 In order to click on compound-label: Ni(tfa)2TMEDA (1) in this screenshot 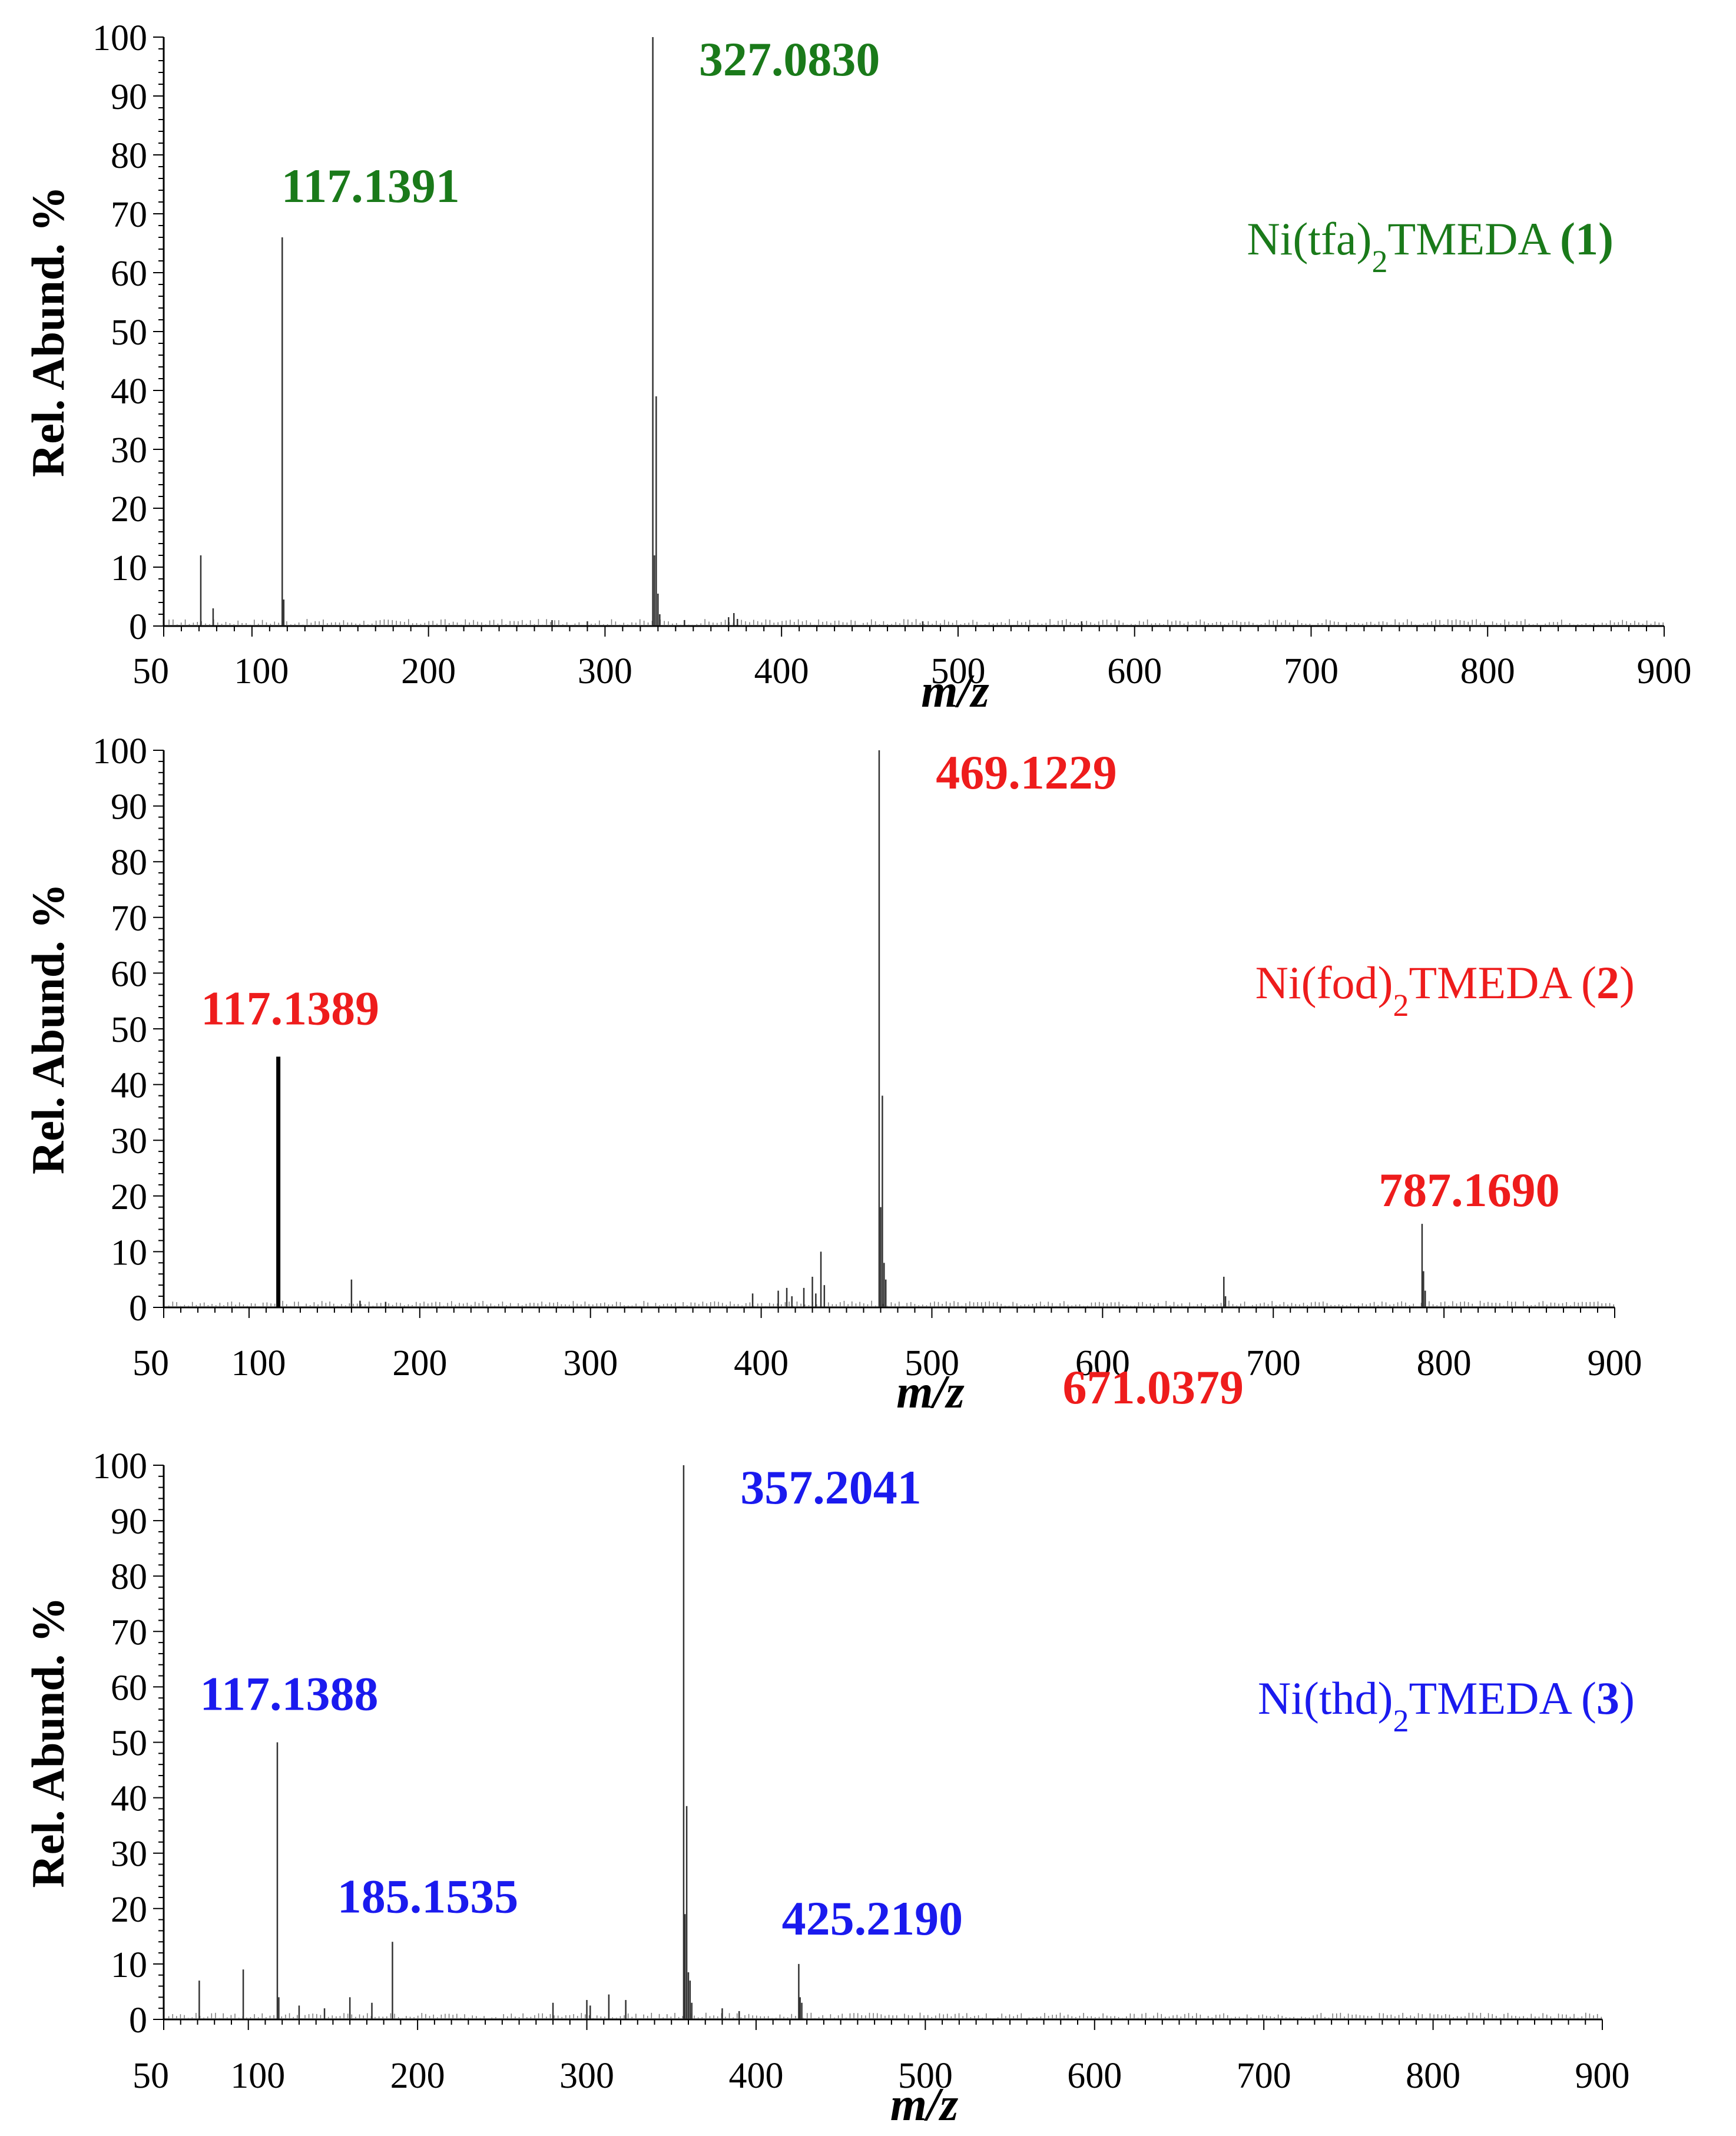, I will do `click(1430, 246)`.